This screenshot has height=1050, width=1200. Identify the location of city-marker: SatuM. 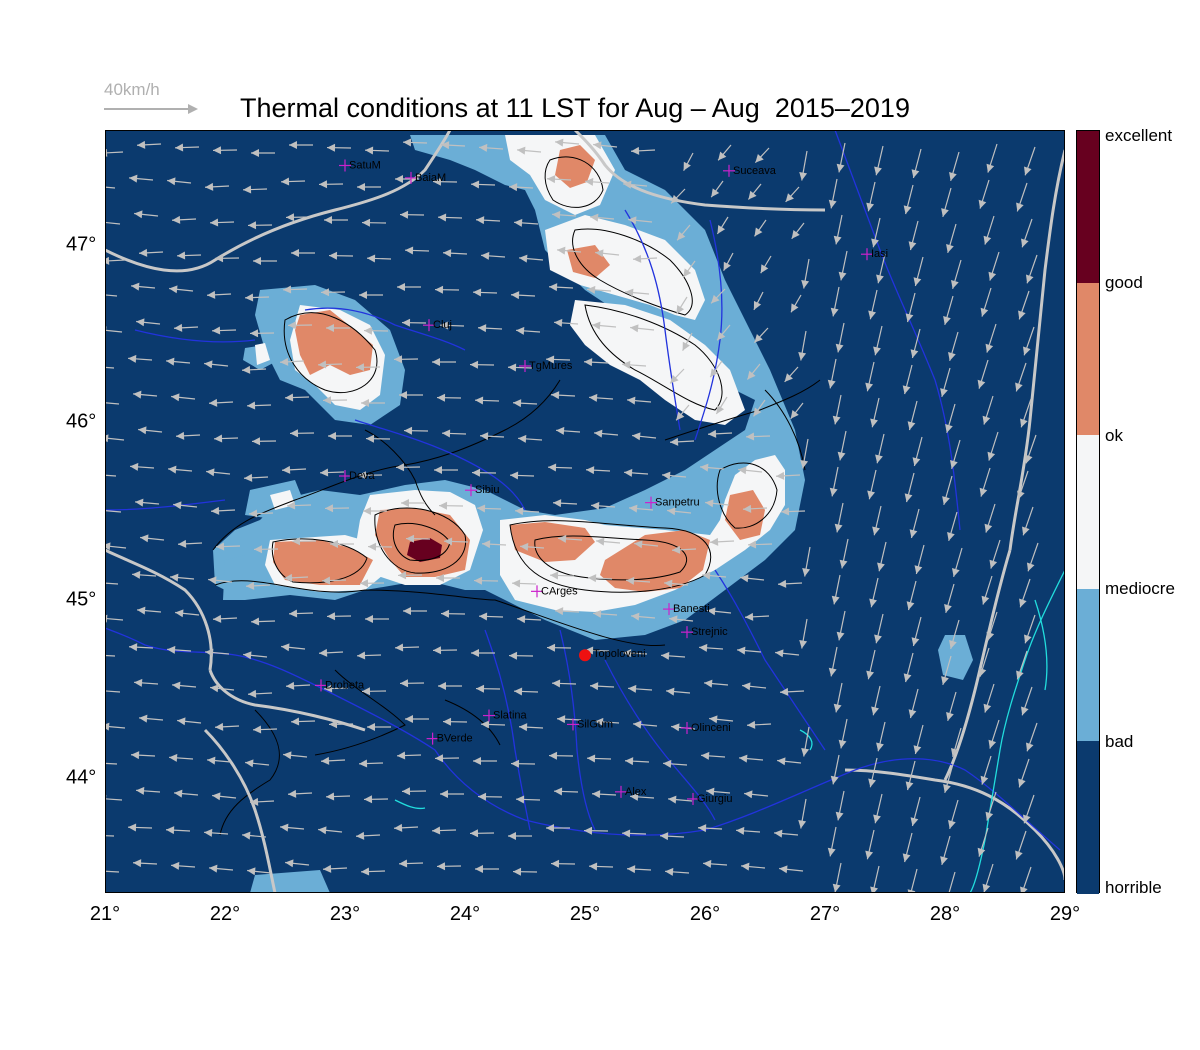
(360, 165).